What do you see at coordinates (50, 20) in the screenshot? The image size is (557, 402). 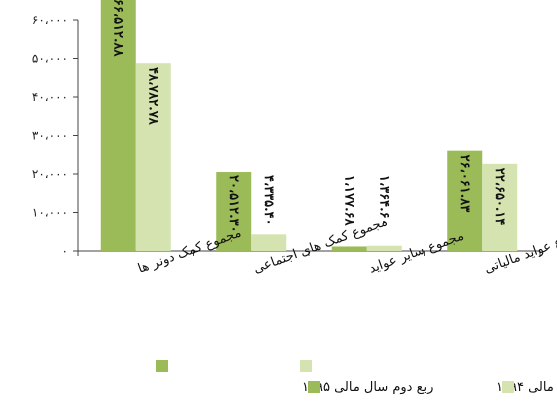 I see `y-tick-label: ۶۰،۰۰۰` at bounding box center [50, 20].